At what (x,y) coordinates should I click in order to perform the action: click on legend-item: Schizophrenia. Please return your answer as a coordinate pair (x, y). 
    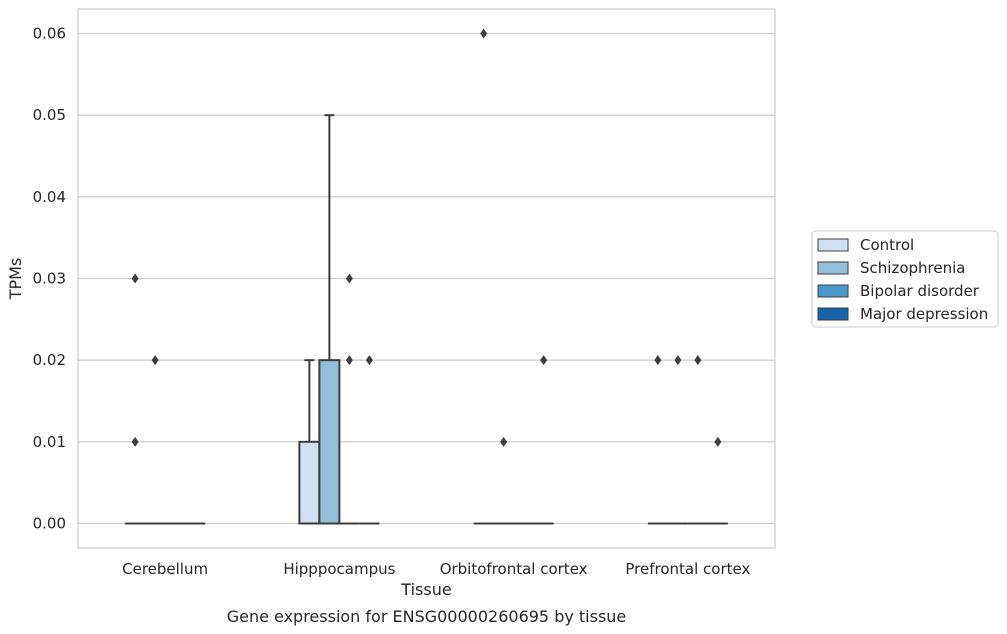
    Looking at the image, I should click on (891, 268).